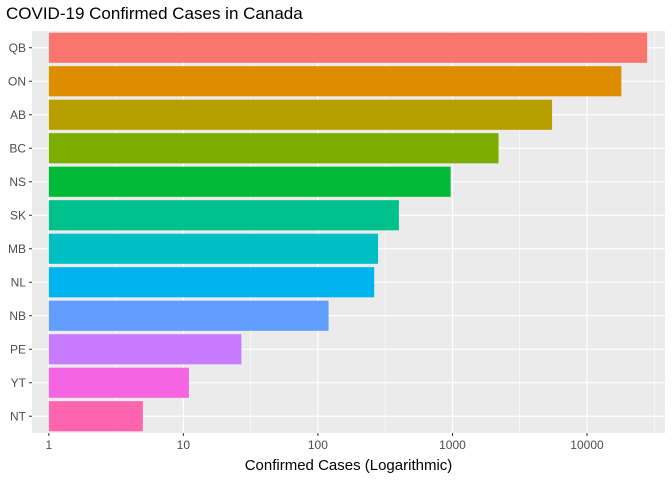 This screenshot has width=672, height=480. Describe the element at coordinates (213, 248) in the screenshot. I see `bar-mb` at that location.